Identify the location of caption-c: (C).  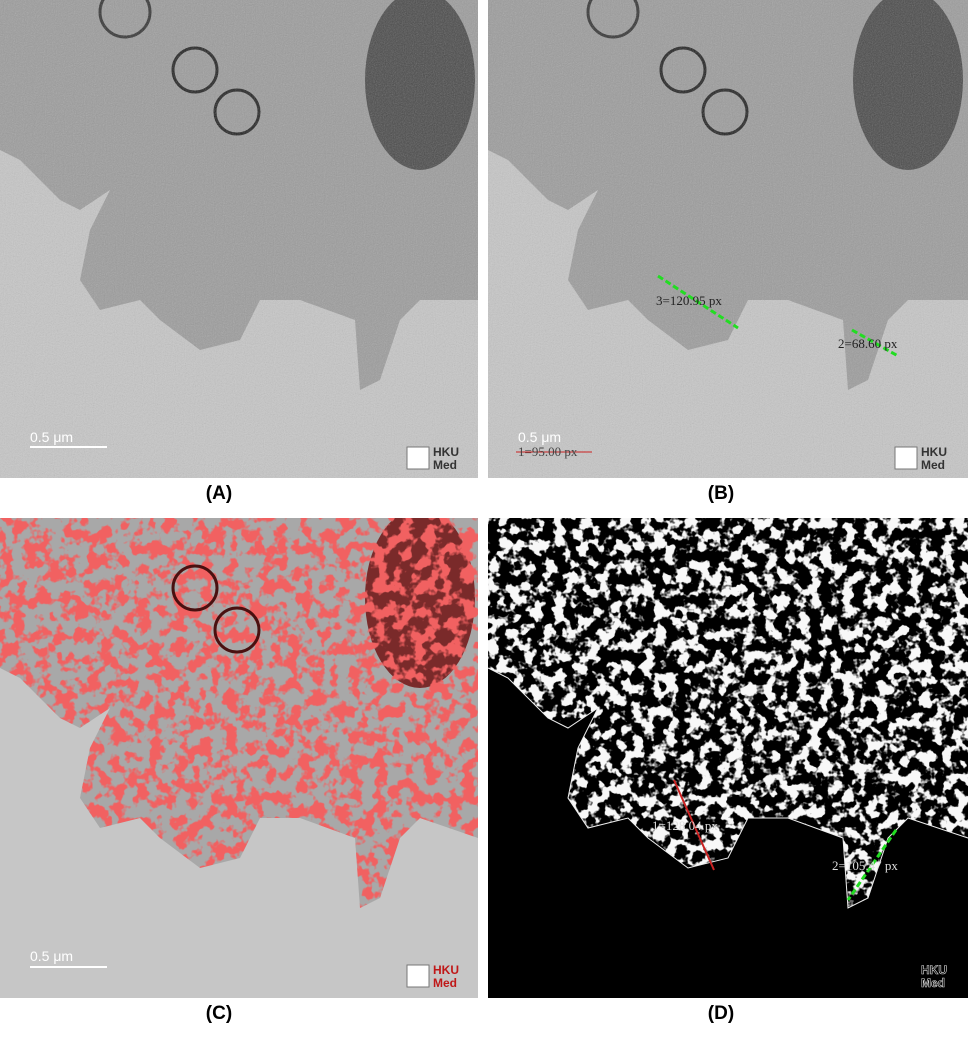
(219, 1013).